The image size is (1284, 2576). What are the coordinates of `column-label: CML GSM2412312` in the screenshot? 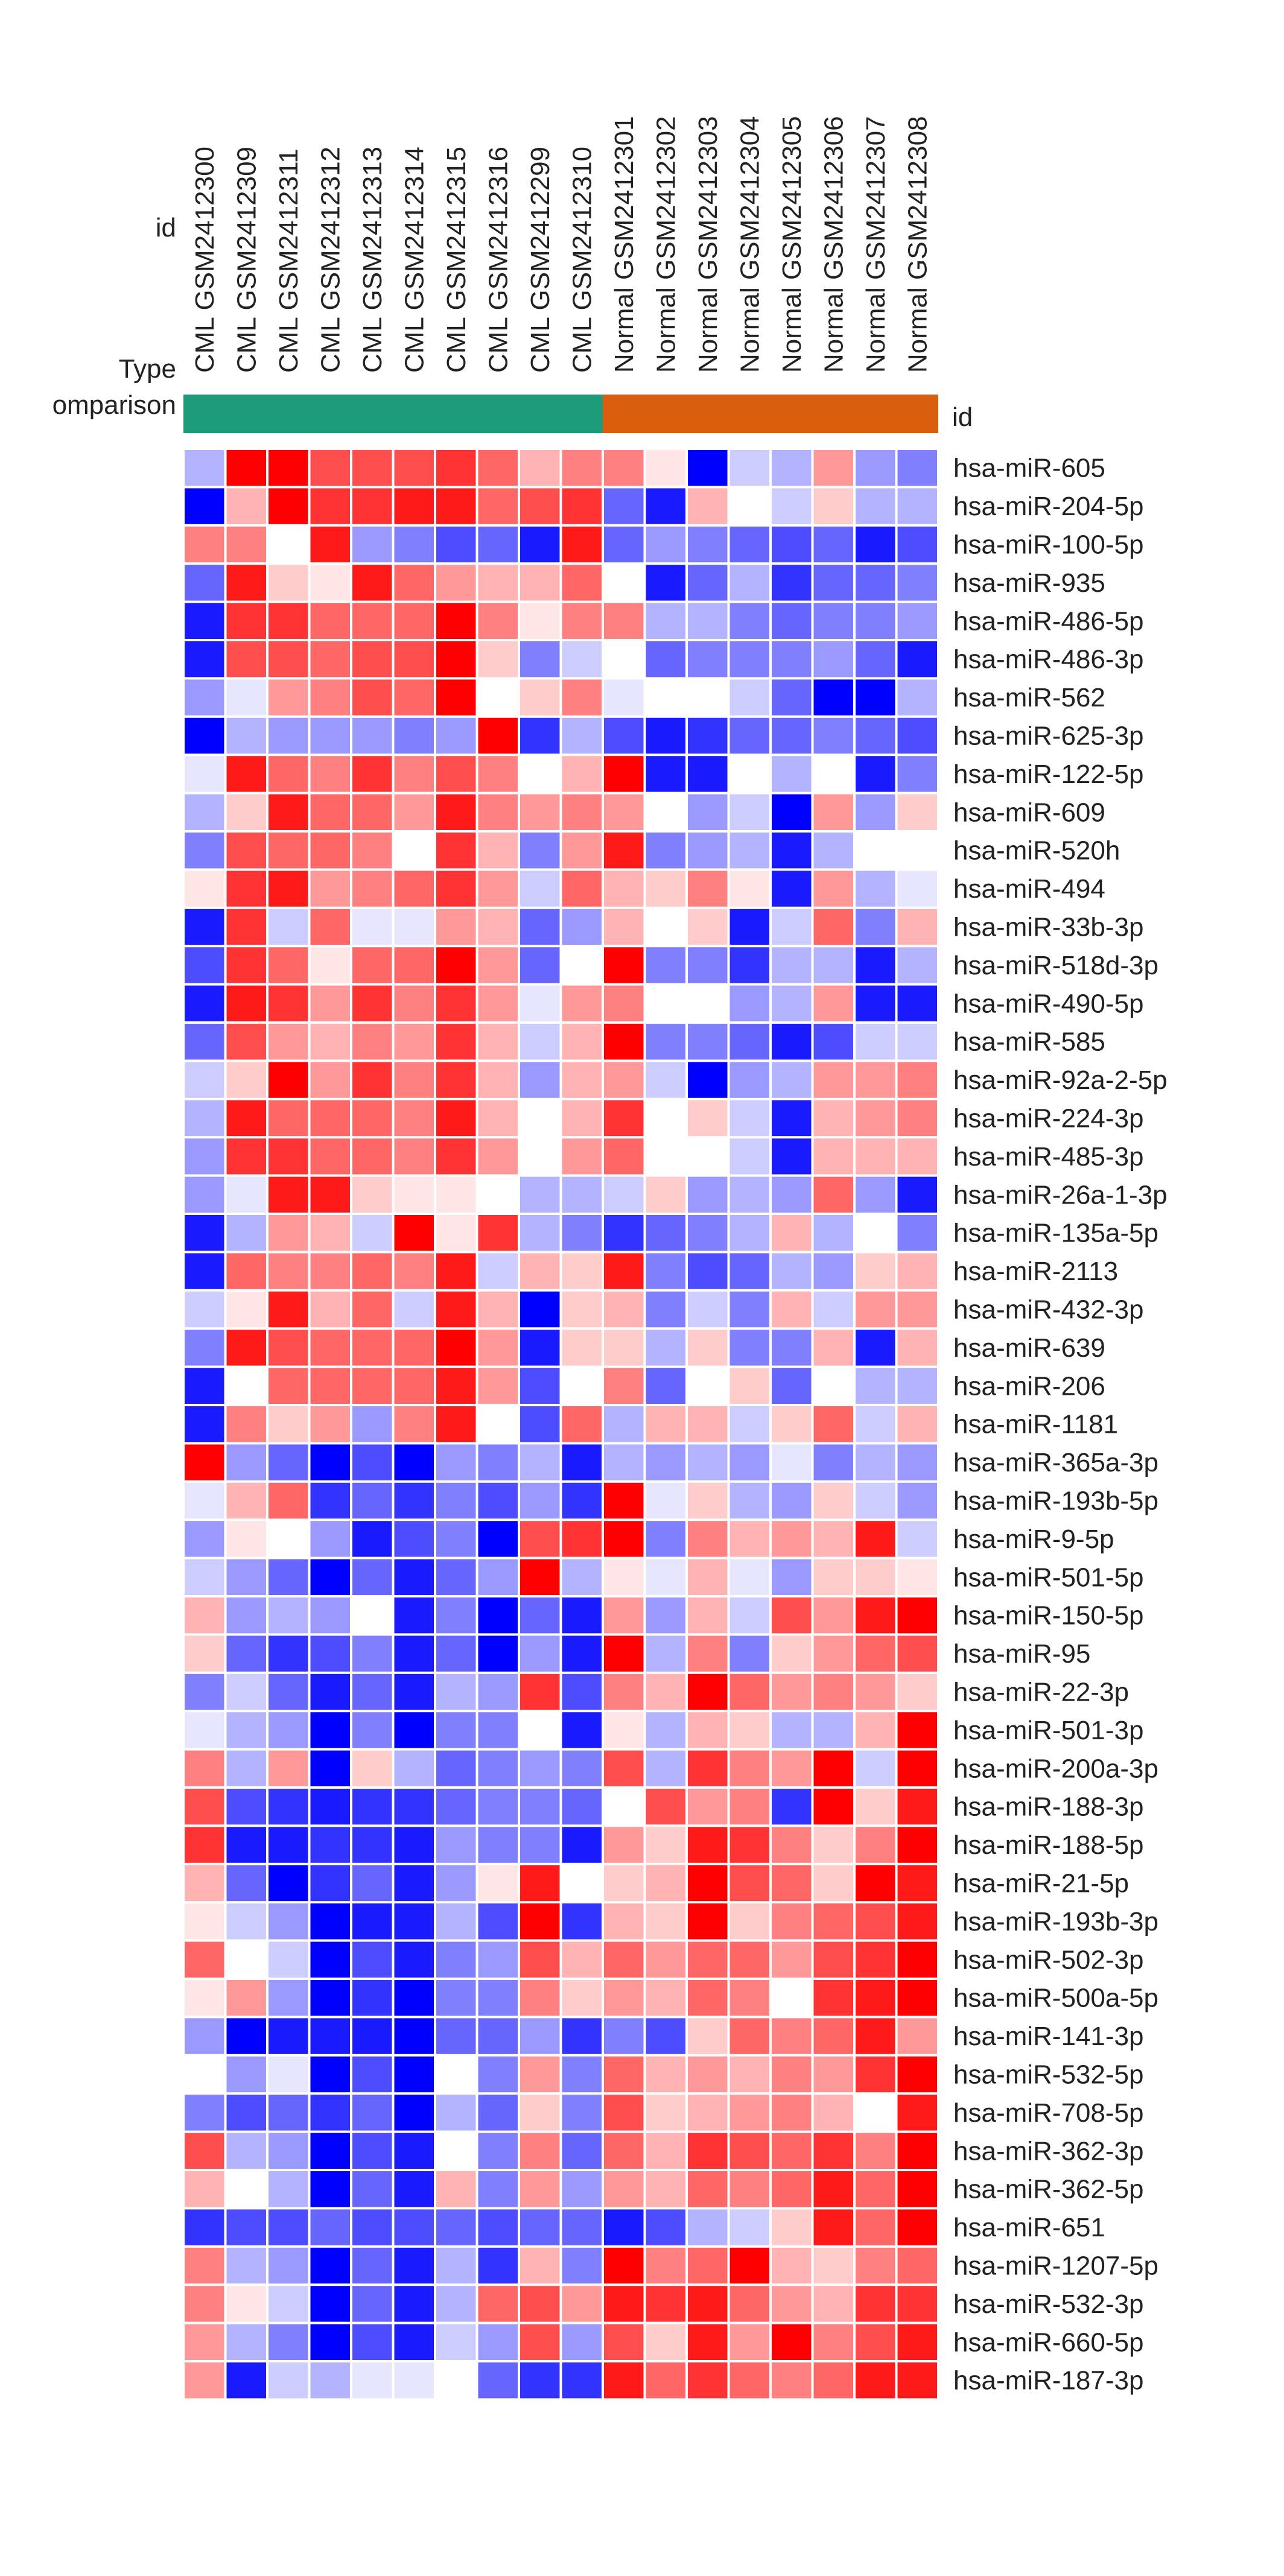 It's located at (330, 260).